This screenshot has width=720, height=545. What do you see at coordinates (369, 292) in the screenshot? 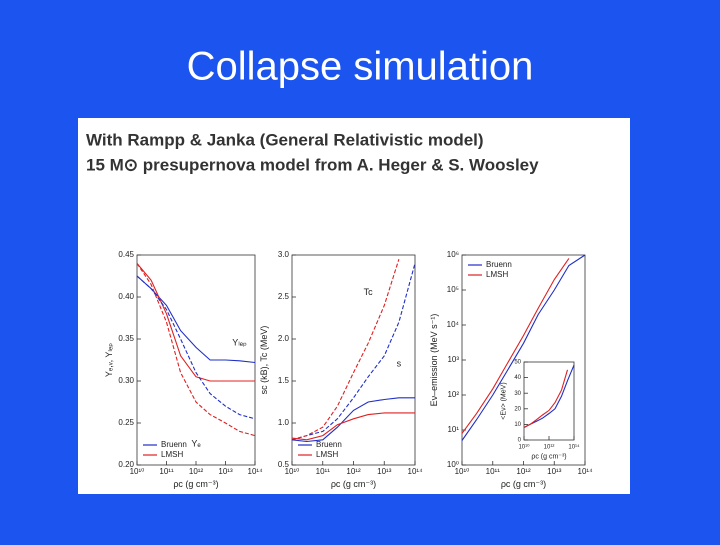
I see `annotation: Tc` at bounding box center [369, 292].